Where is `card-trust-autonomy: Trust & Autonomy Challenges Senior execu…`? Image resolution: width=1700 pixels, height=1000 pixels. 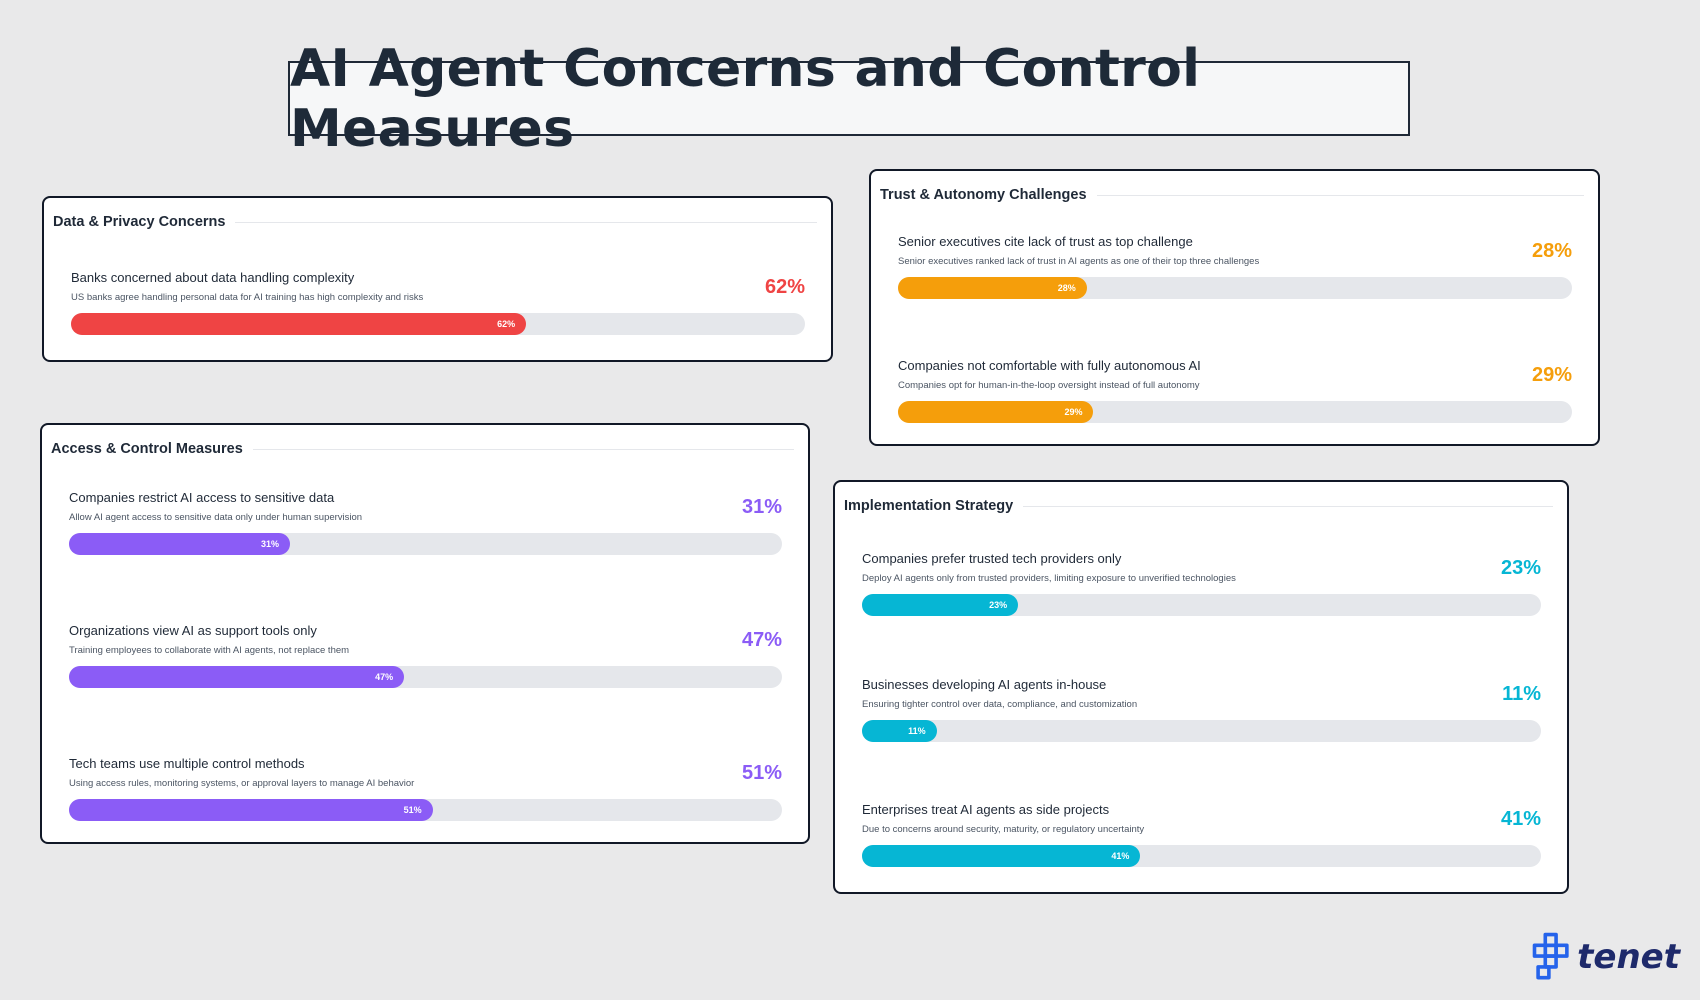
card-trust-autonomy: Trust & Autonomy Challenges Senior execu… is located at coordinates (1234, 307).